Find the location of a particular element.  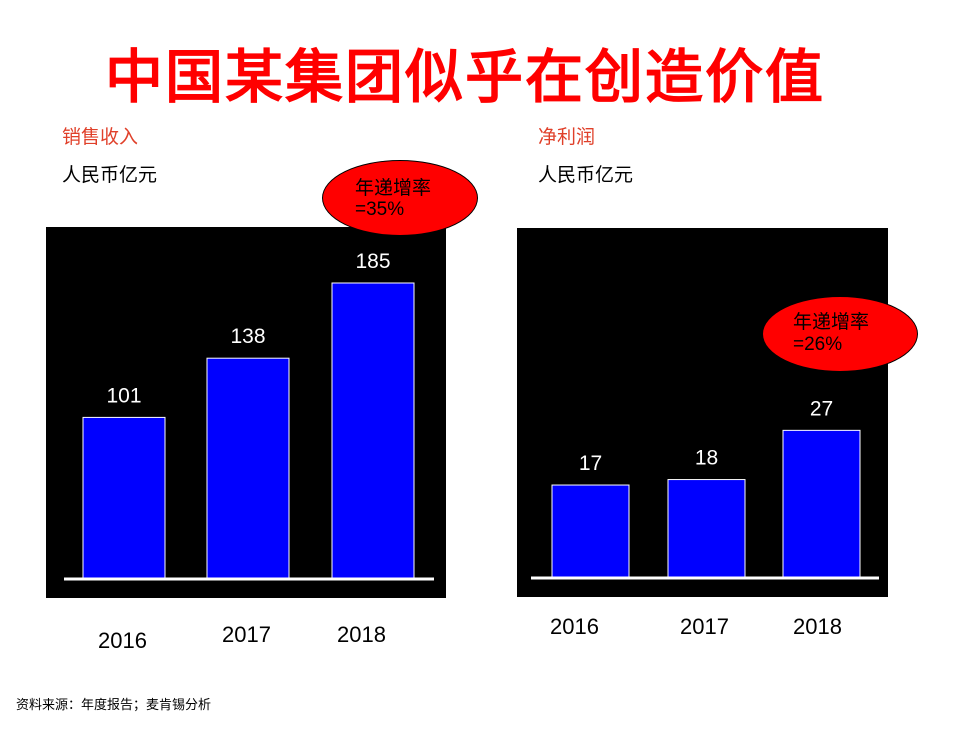

revenue-growth-label: 年递增率 is located at coordinates (393, 188).